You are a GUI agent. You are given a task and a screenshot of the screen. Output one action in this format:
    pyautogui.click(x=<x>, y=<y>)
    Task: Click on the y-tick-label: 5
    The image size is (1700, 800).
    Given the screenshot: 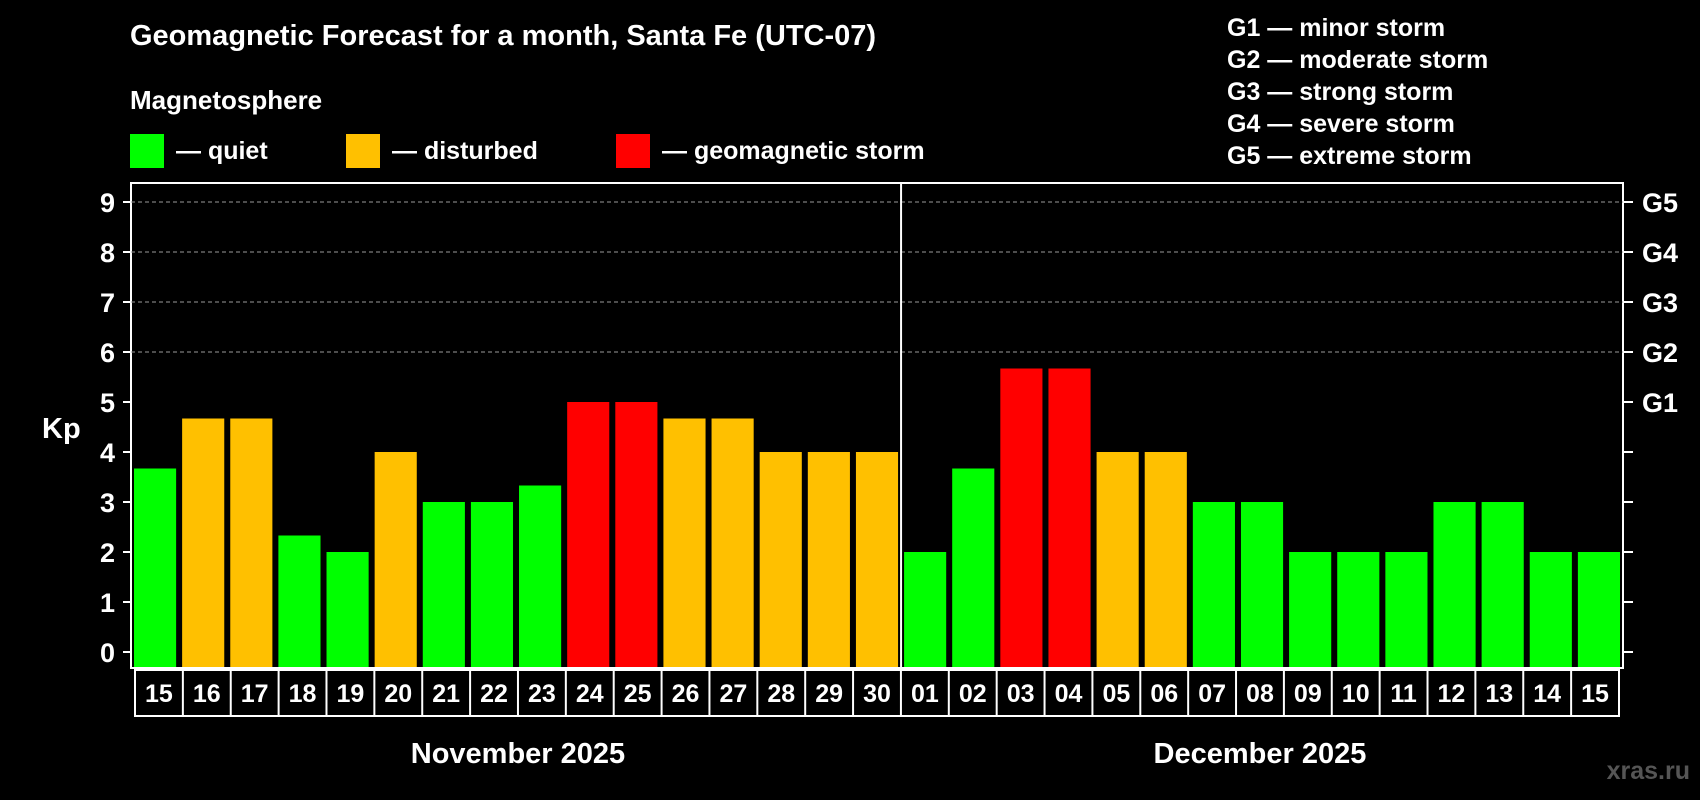 What is the action you would take?
    pyautogui.click(x=107, y=403)
    